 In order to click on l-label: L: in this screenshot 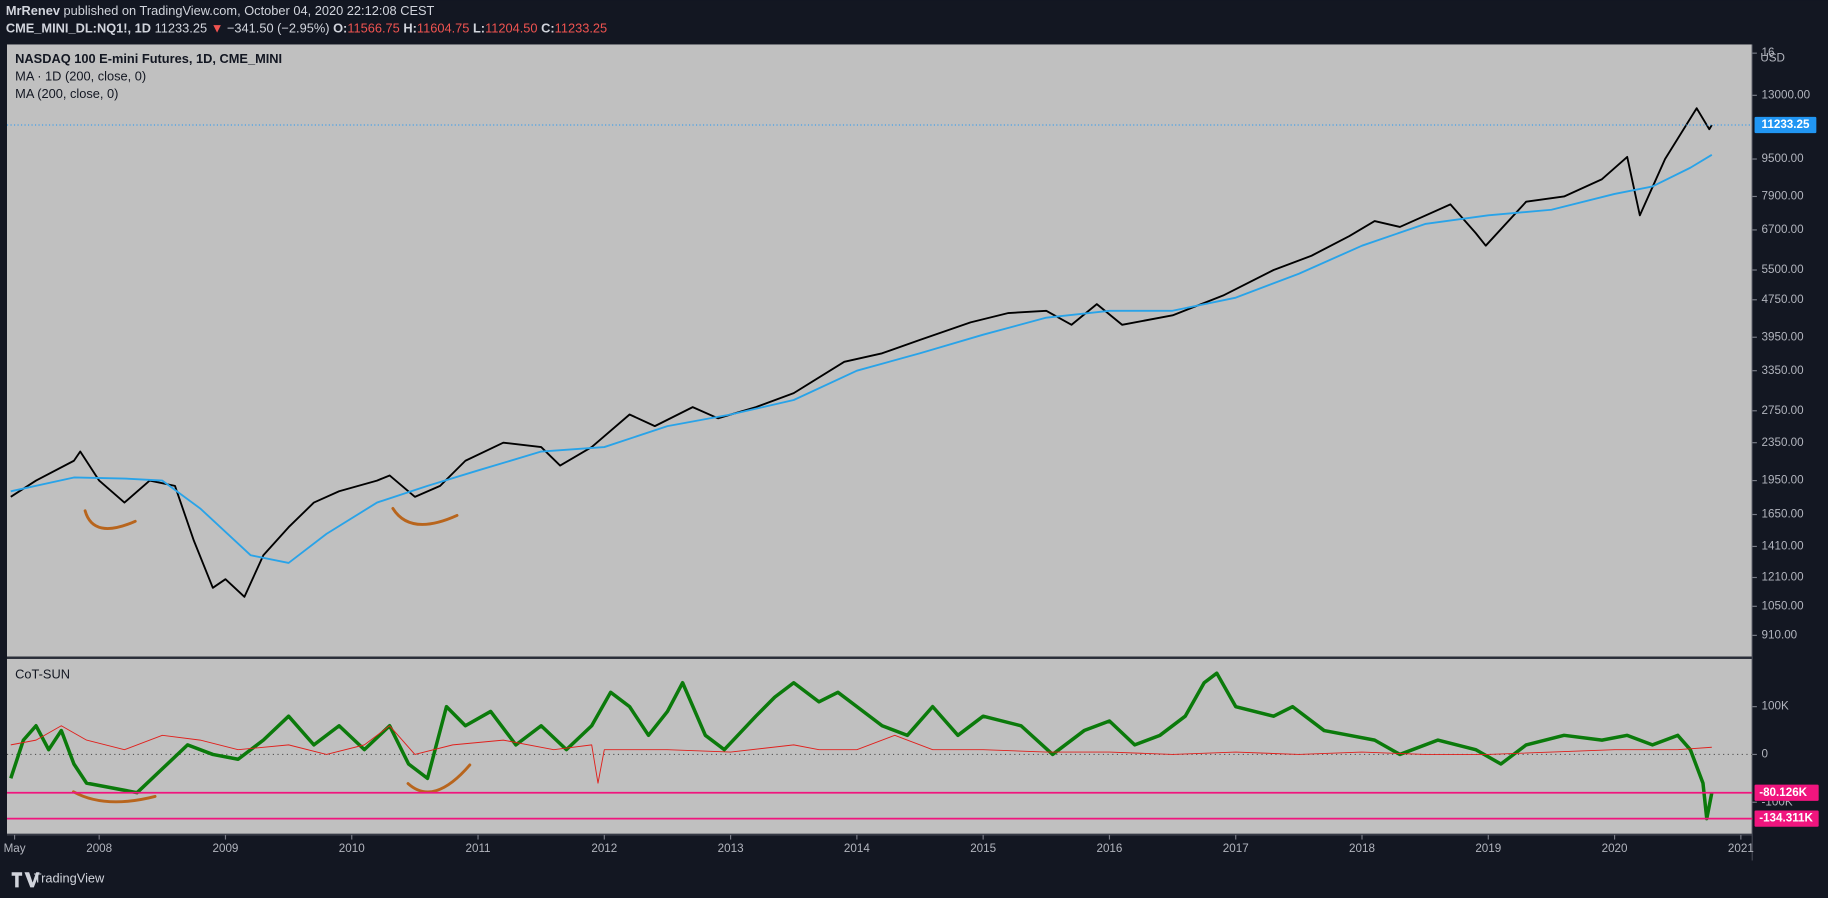, I will do `click(479, 28)`.